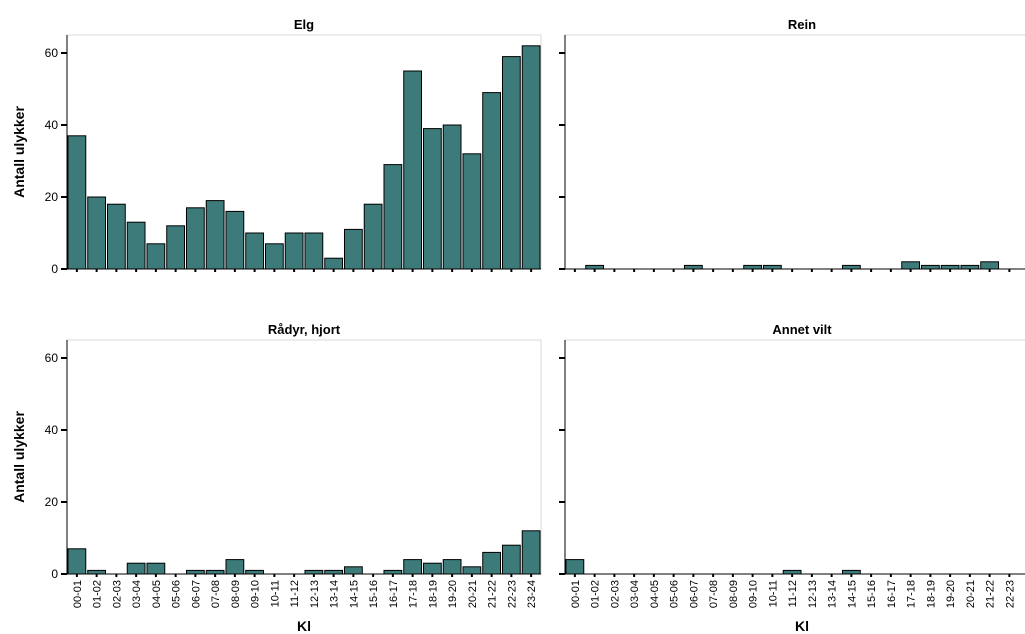 Image resolution: width=1025 pixels, height=634 pixels. Describe the element at coordinates (54, 269) in the screenshot. I see `y-tick-label: 0` at that location.